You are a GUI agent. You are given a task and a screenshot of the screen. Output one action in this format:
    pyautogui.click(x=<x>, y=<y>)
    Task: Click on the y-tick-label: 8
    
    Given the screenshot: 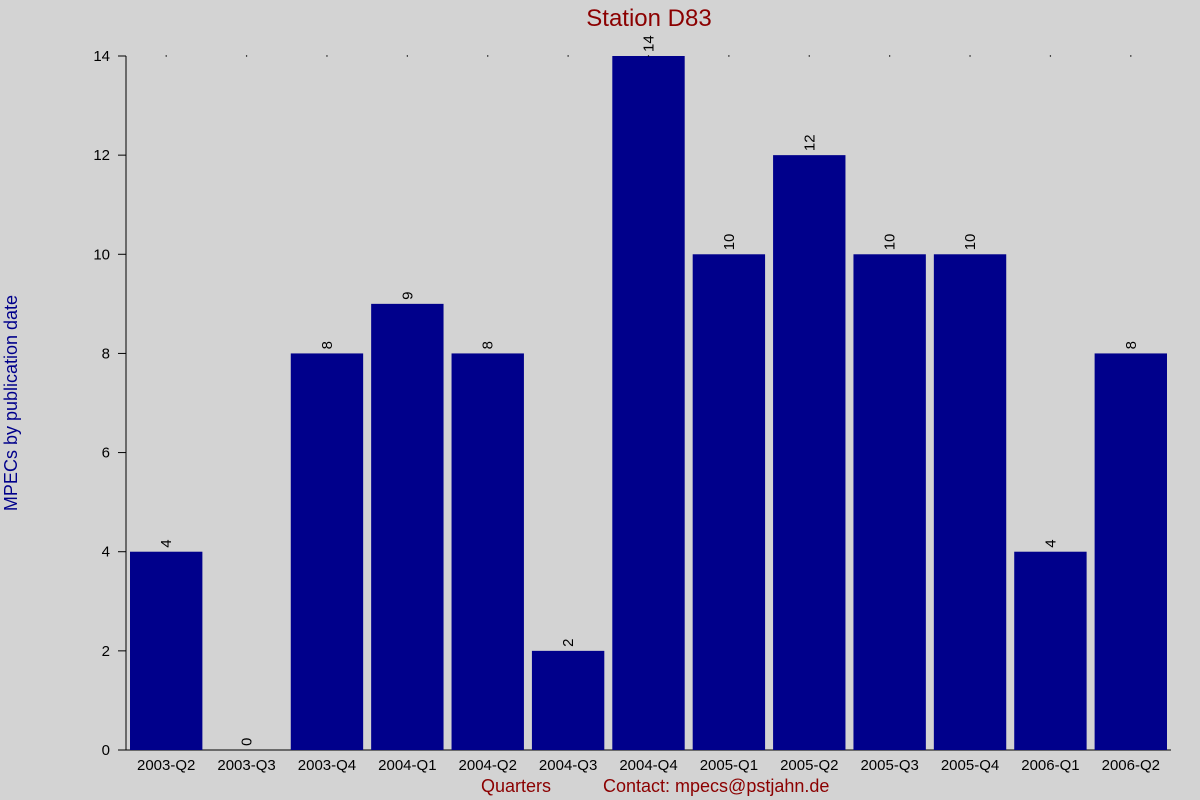 What is the action you would take?
    pyautogui.click(x=106, y=353)
    